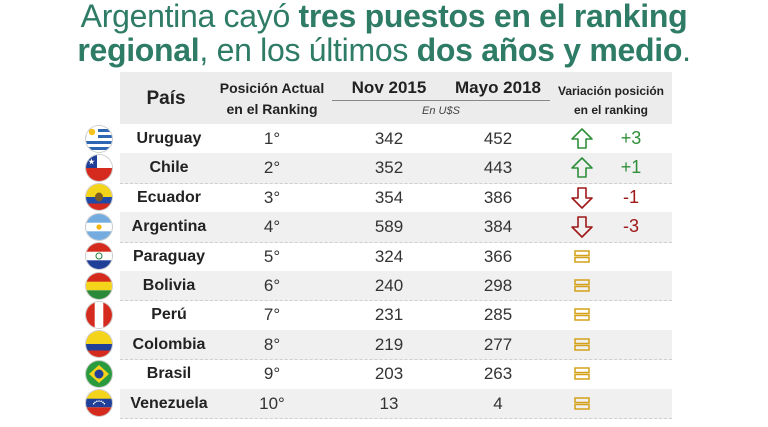 The width and height of the screenshot is (768, 427). What do you see at coordinates (441, 100) in the screenshot?
I see `header-divider` at bounding box center [441, 100].